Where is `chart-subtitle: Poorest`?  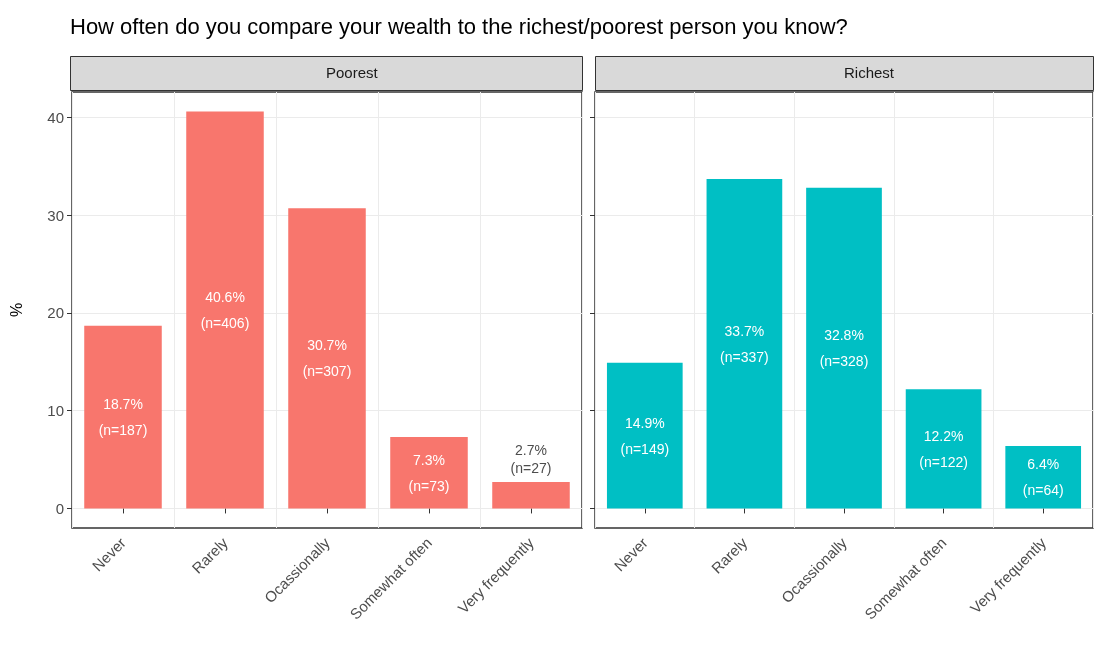 chart-subtitle: Poorest is located at coordinates (352, 72).